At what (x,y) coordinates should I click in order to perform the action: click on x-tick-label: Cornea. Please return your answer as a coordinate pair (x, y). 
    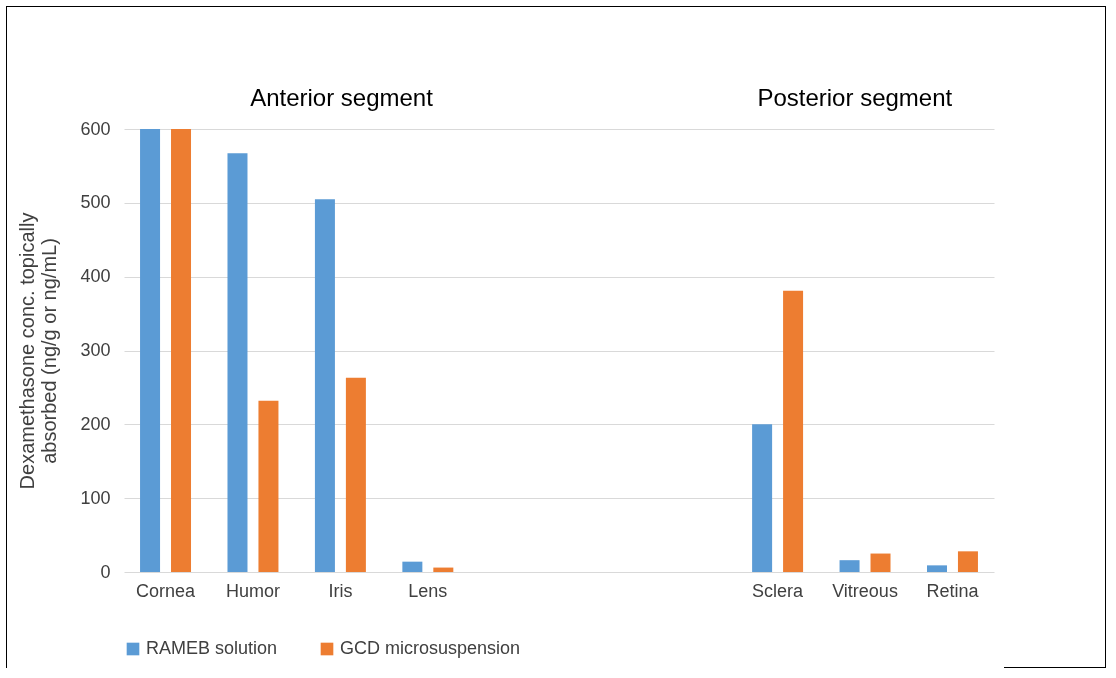
    Looking at the image, I should click on (166, 590).